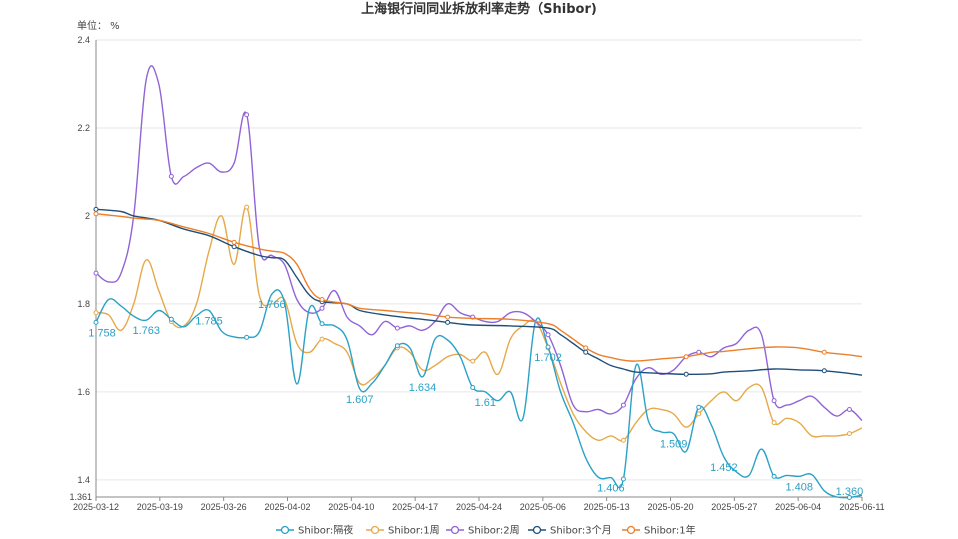  I want to click on y-tick-label: 1.4, so click(83, 480).